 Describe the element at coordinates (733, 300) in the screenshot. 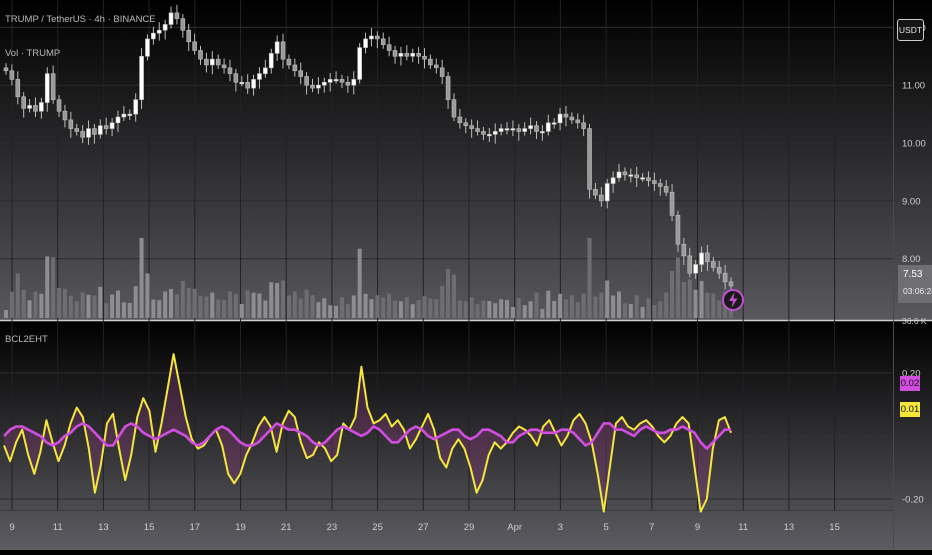

I see `lightning-icon` at that location.